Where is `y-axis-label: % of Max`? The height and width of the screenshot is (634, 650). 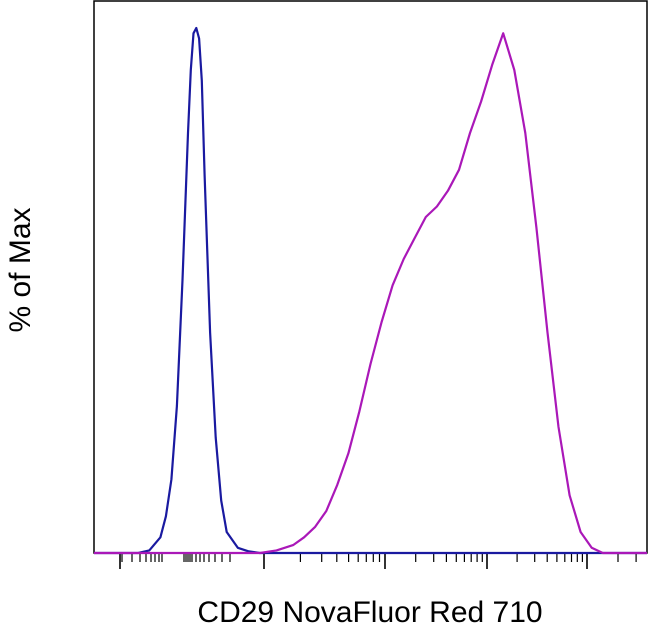 y-axis-label: % of Max is located at coordinates (20, 269).